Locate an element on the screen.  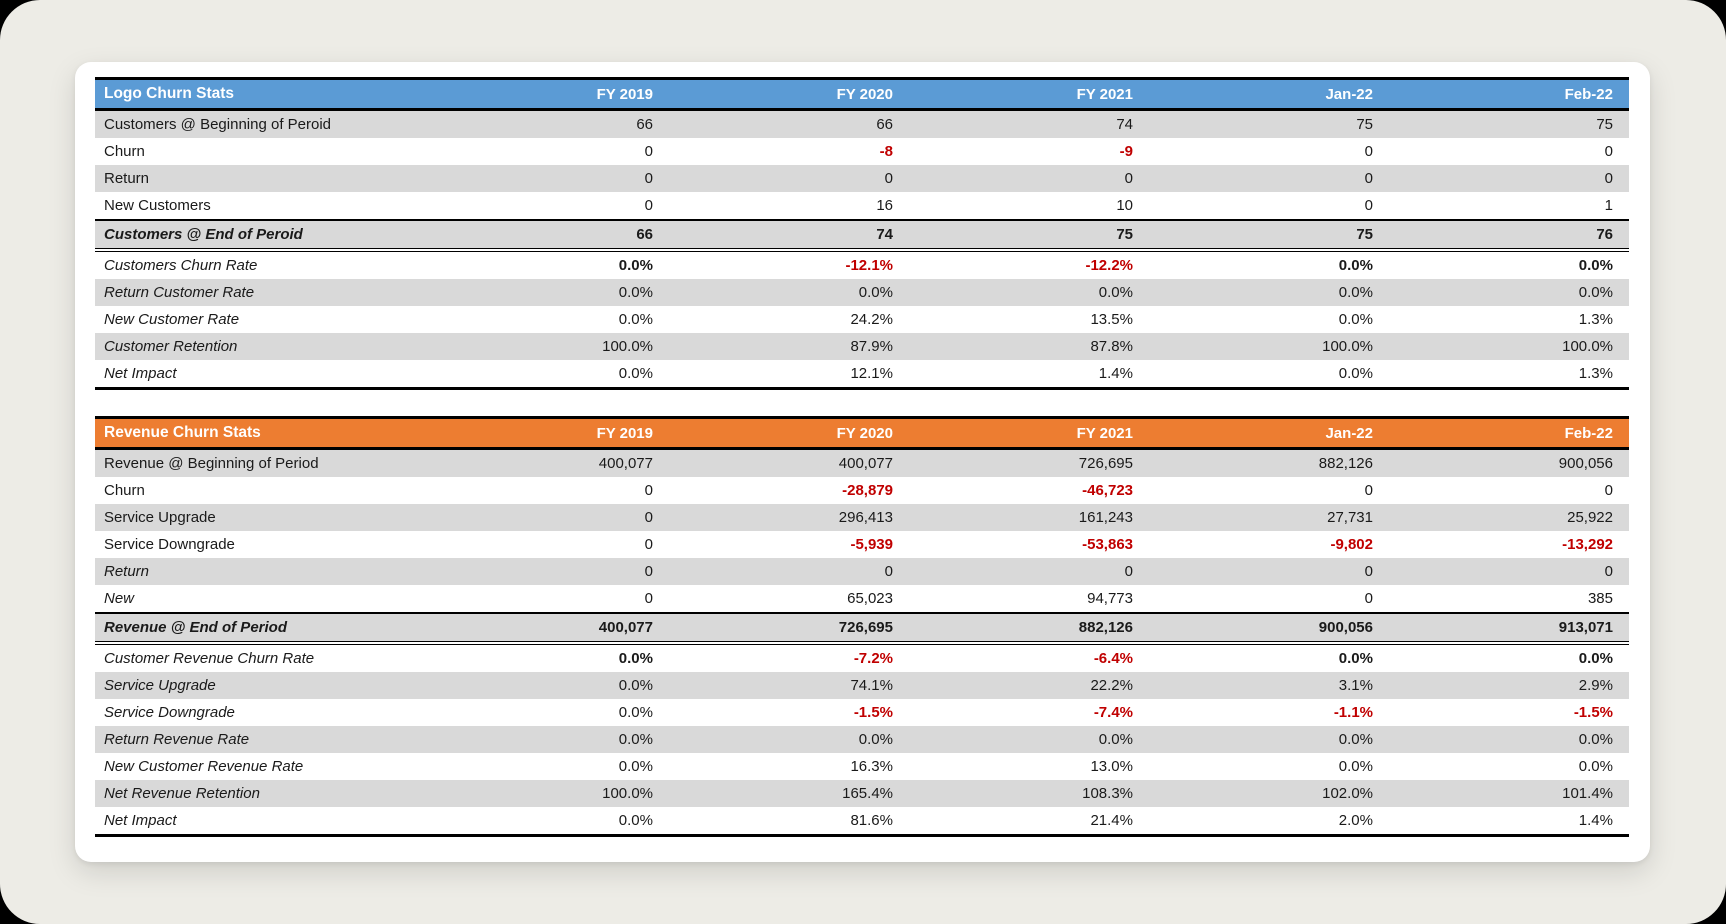
value-cell: -1.5% is located at coordinates (873, 712).